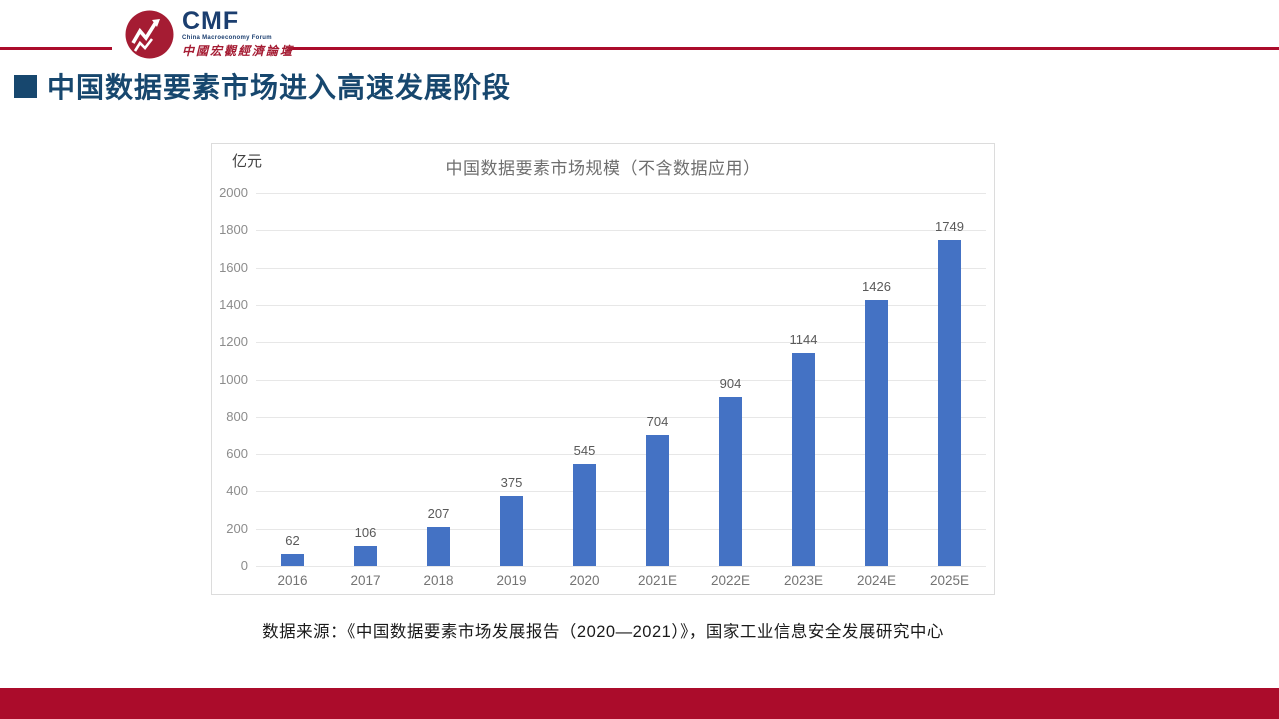 The image size is (1279, 719). Describe the element at coordinates (657, 580) in the screenshot. I see `x-tick-label: 2021E` at that location.